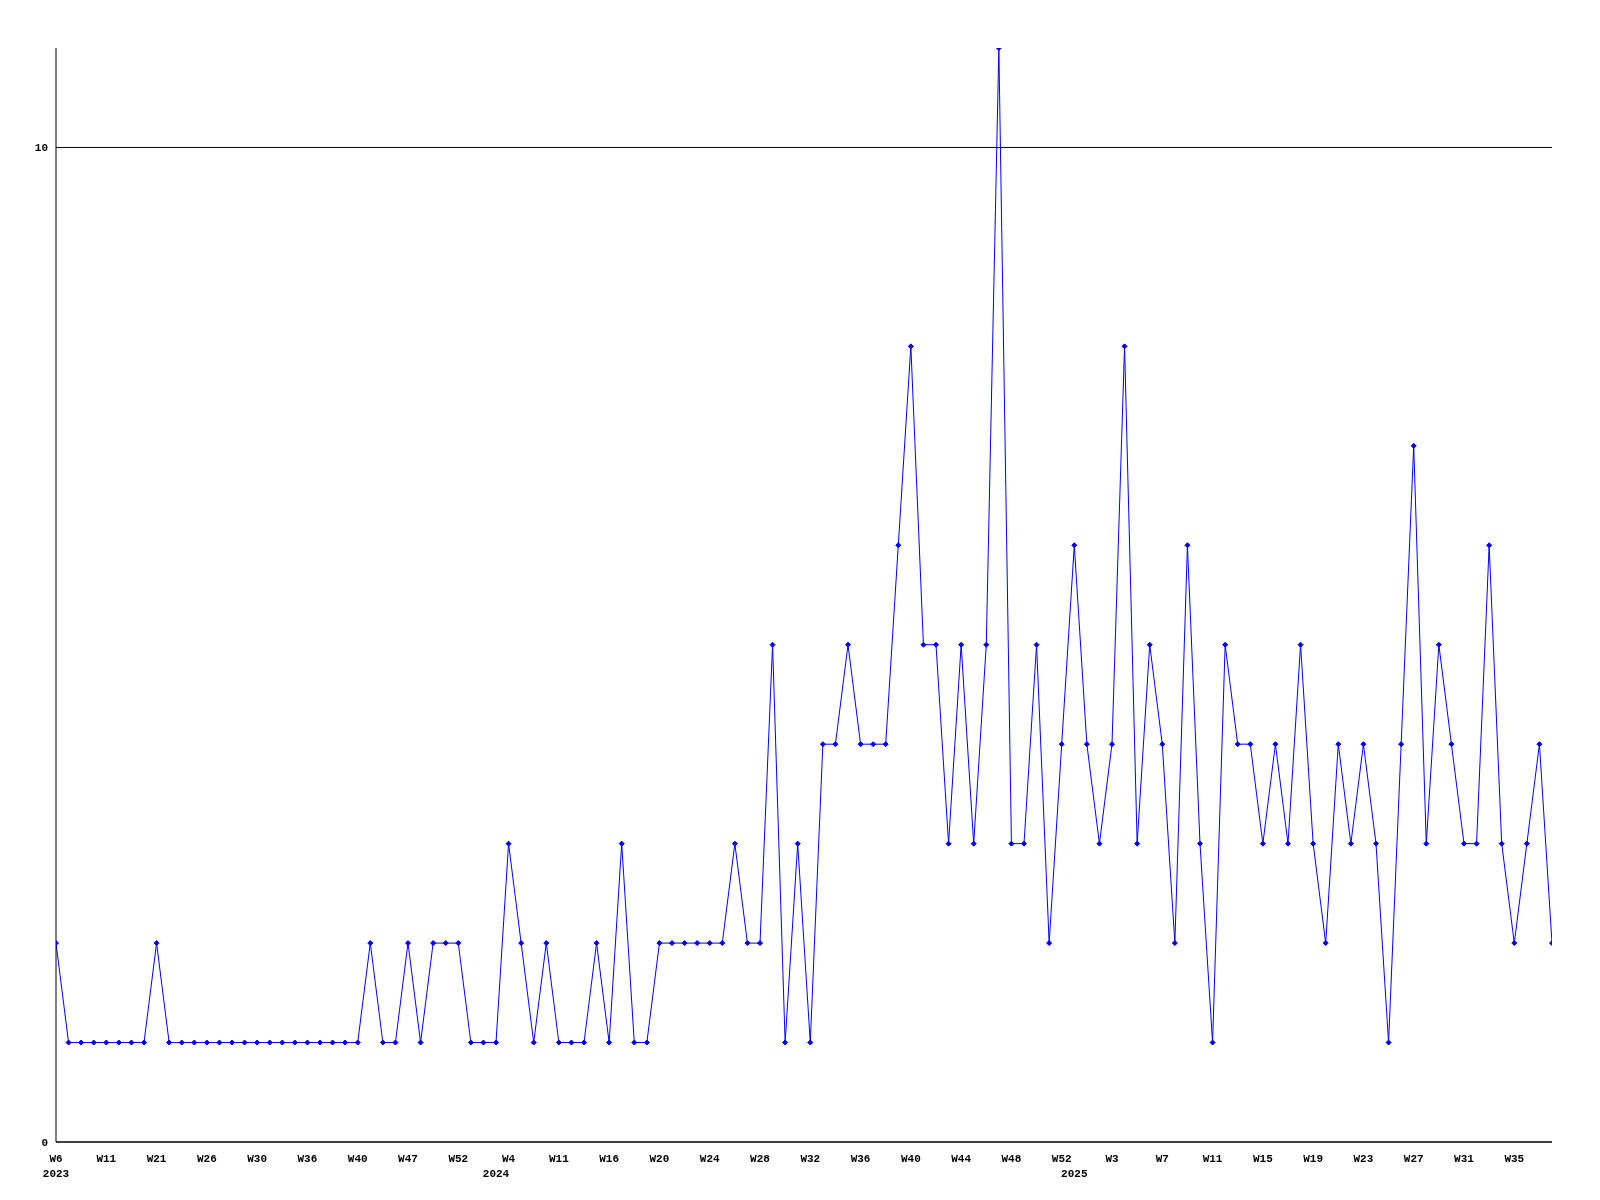  I want to click on x-tick-label: W47, so click(408, 1159).